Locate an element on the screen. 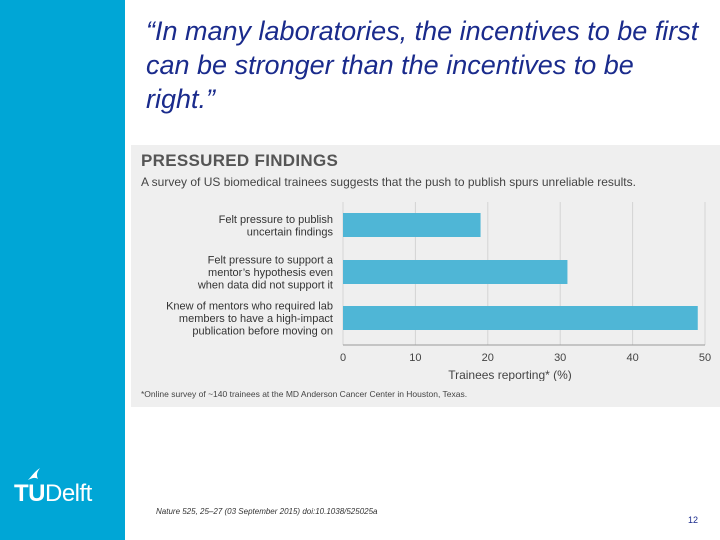 The width and height of the screenshot is (720, 540). x-tick-label: 50 is located at coordinates (705, 358).